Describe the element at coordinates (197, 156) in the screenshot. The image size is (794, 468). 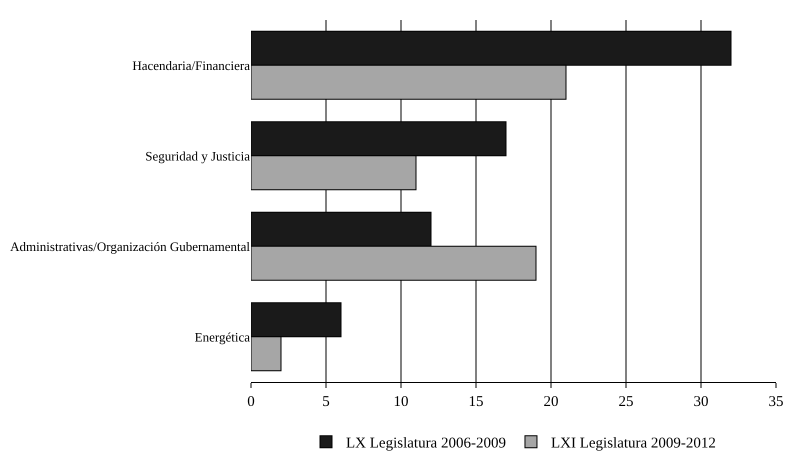
I see `y-tick-label: Seguridad y Justicia` at that location.